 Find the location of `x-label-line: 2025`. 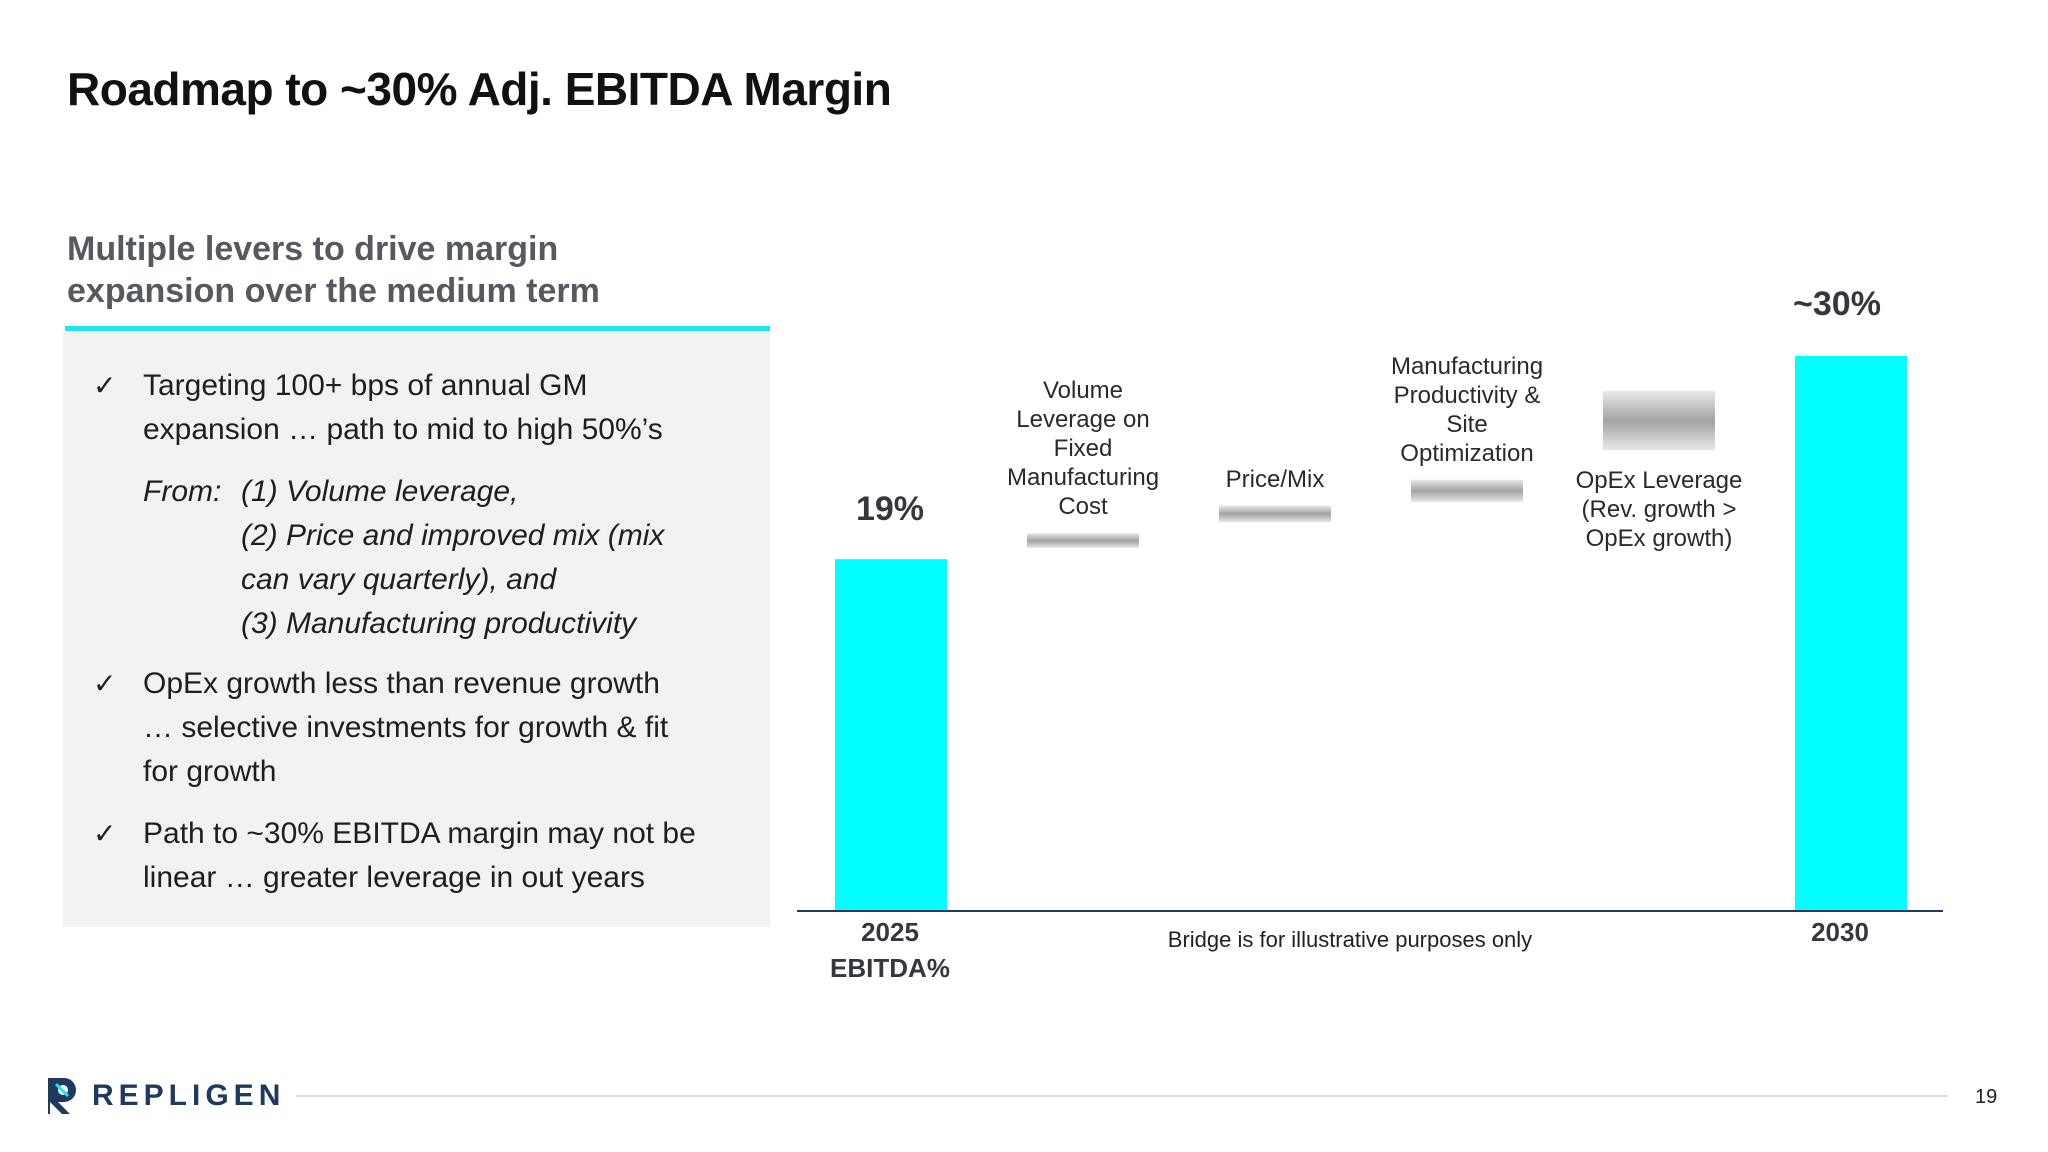

x-label-line: 2025 is located at coordinates (890, 932).